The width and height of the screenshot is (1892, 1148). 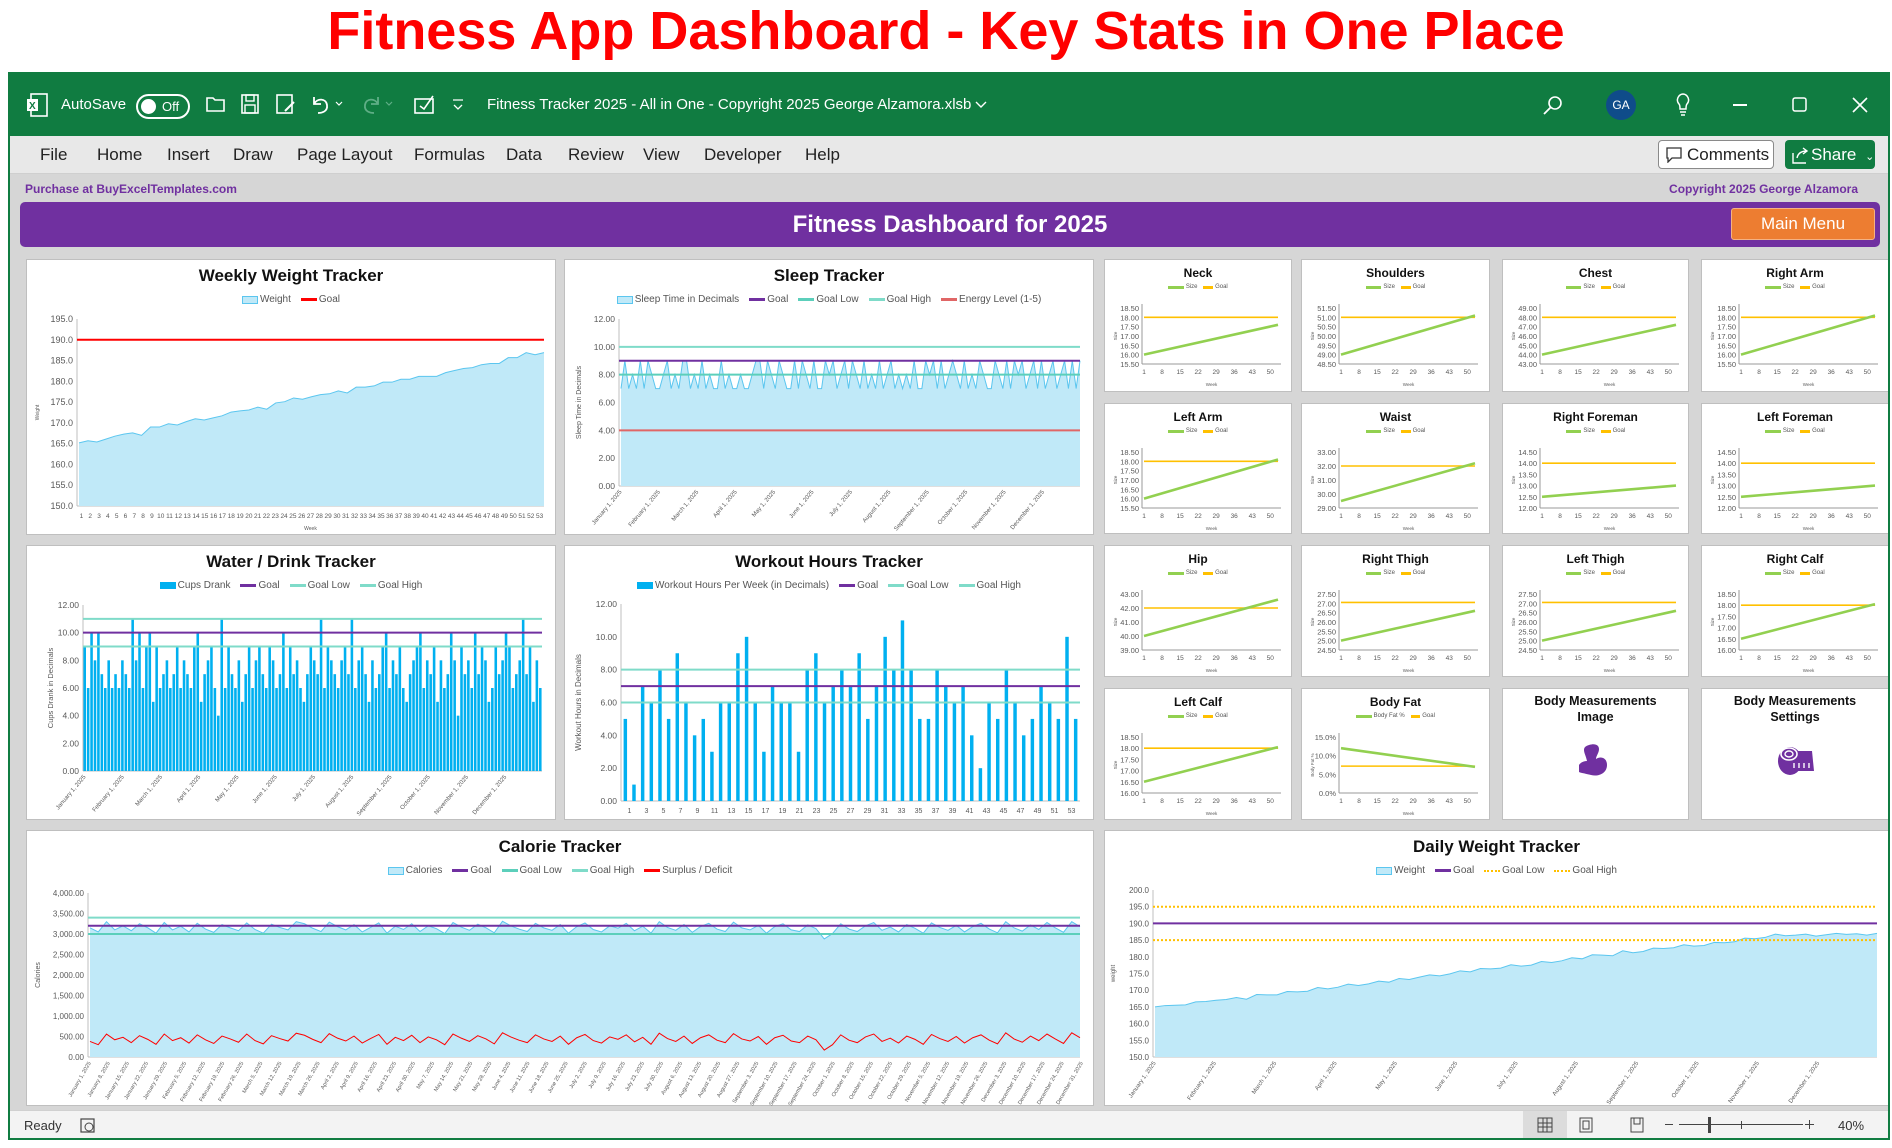 What do you see at coordinates (743, 154) in the screenshot?
I see `tab-developer: Developer` at bounding box center [743, 154].